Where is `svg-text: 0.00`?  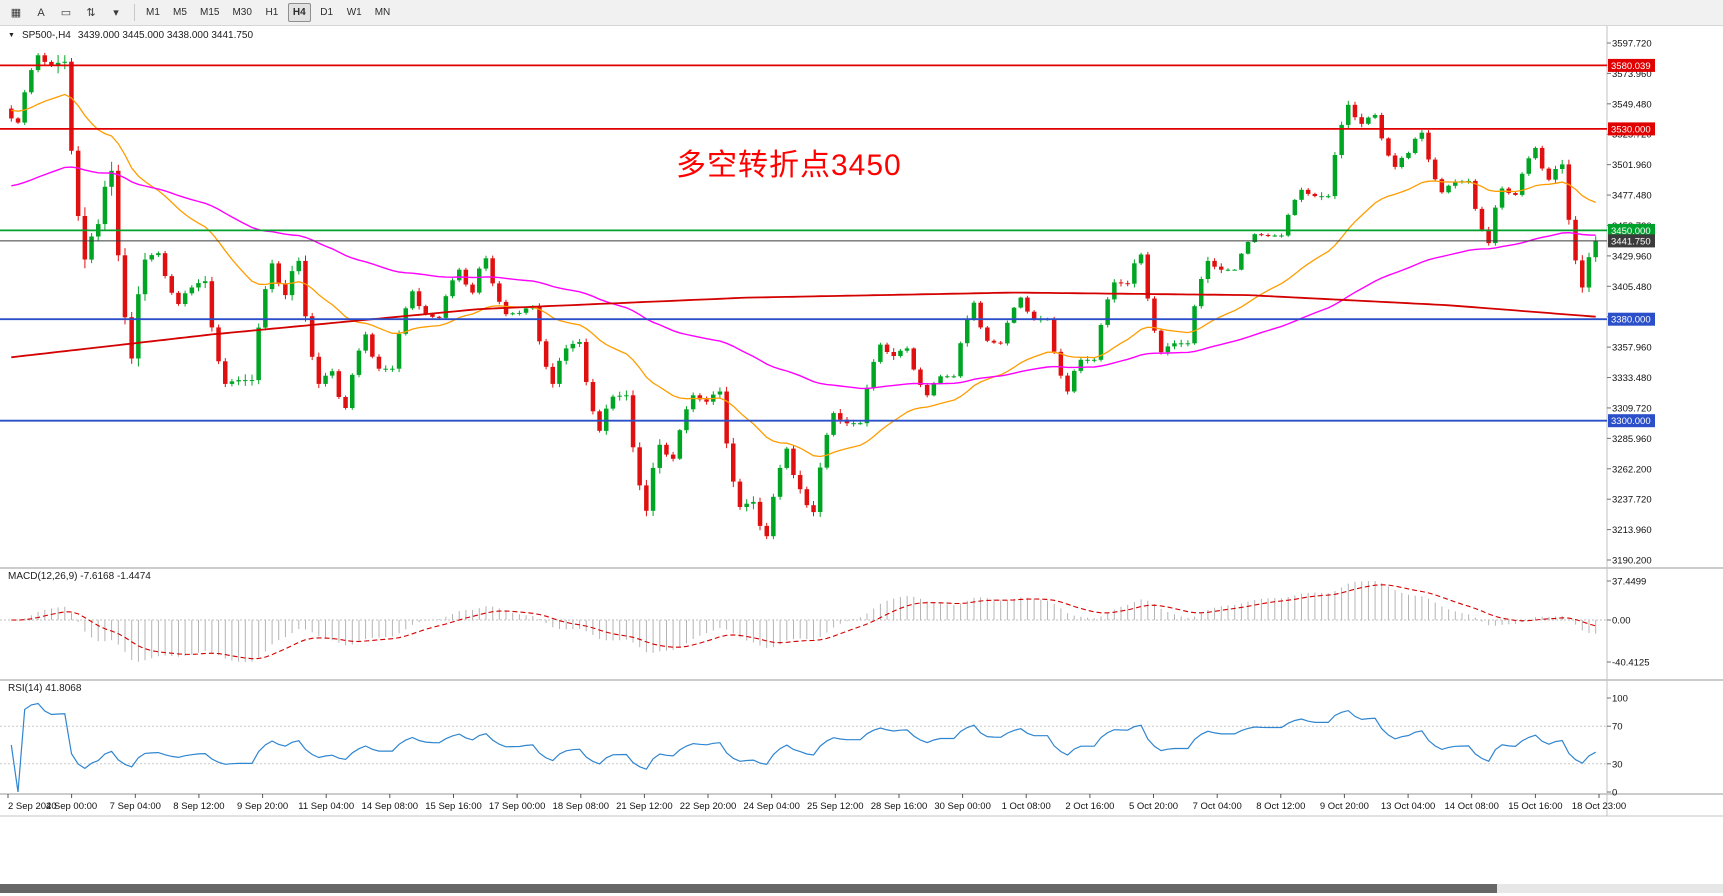
svg-text: 0.00 is located at coordinates (1621, 621).